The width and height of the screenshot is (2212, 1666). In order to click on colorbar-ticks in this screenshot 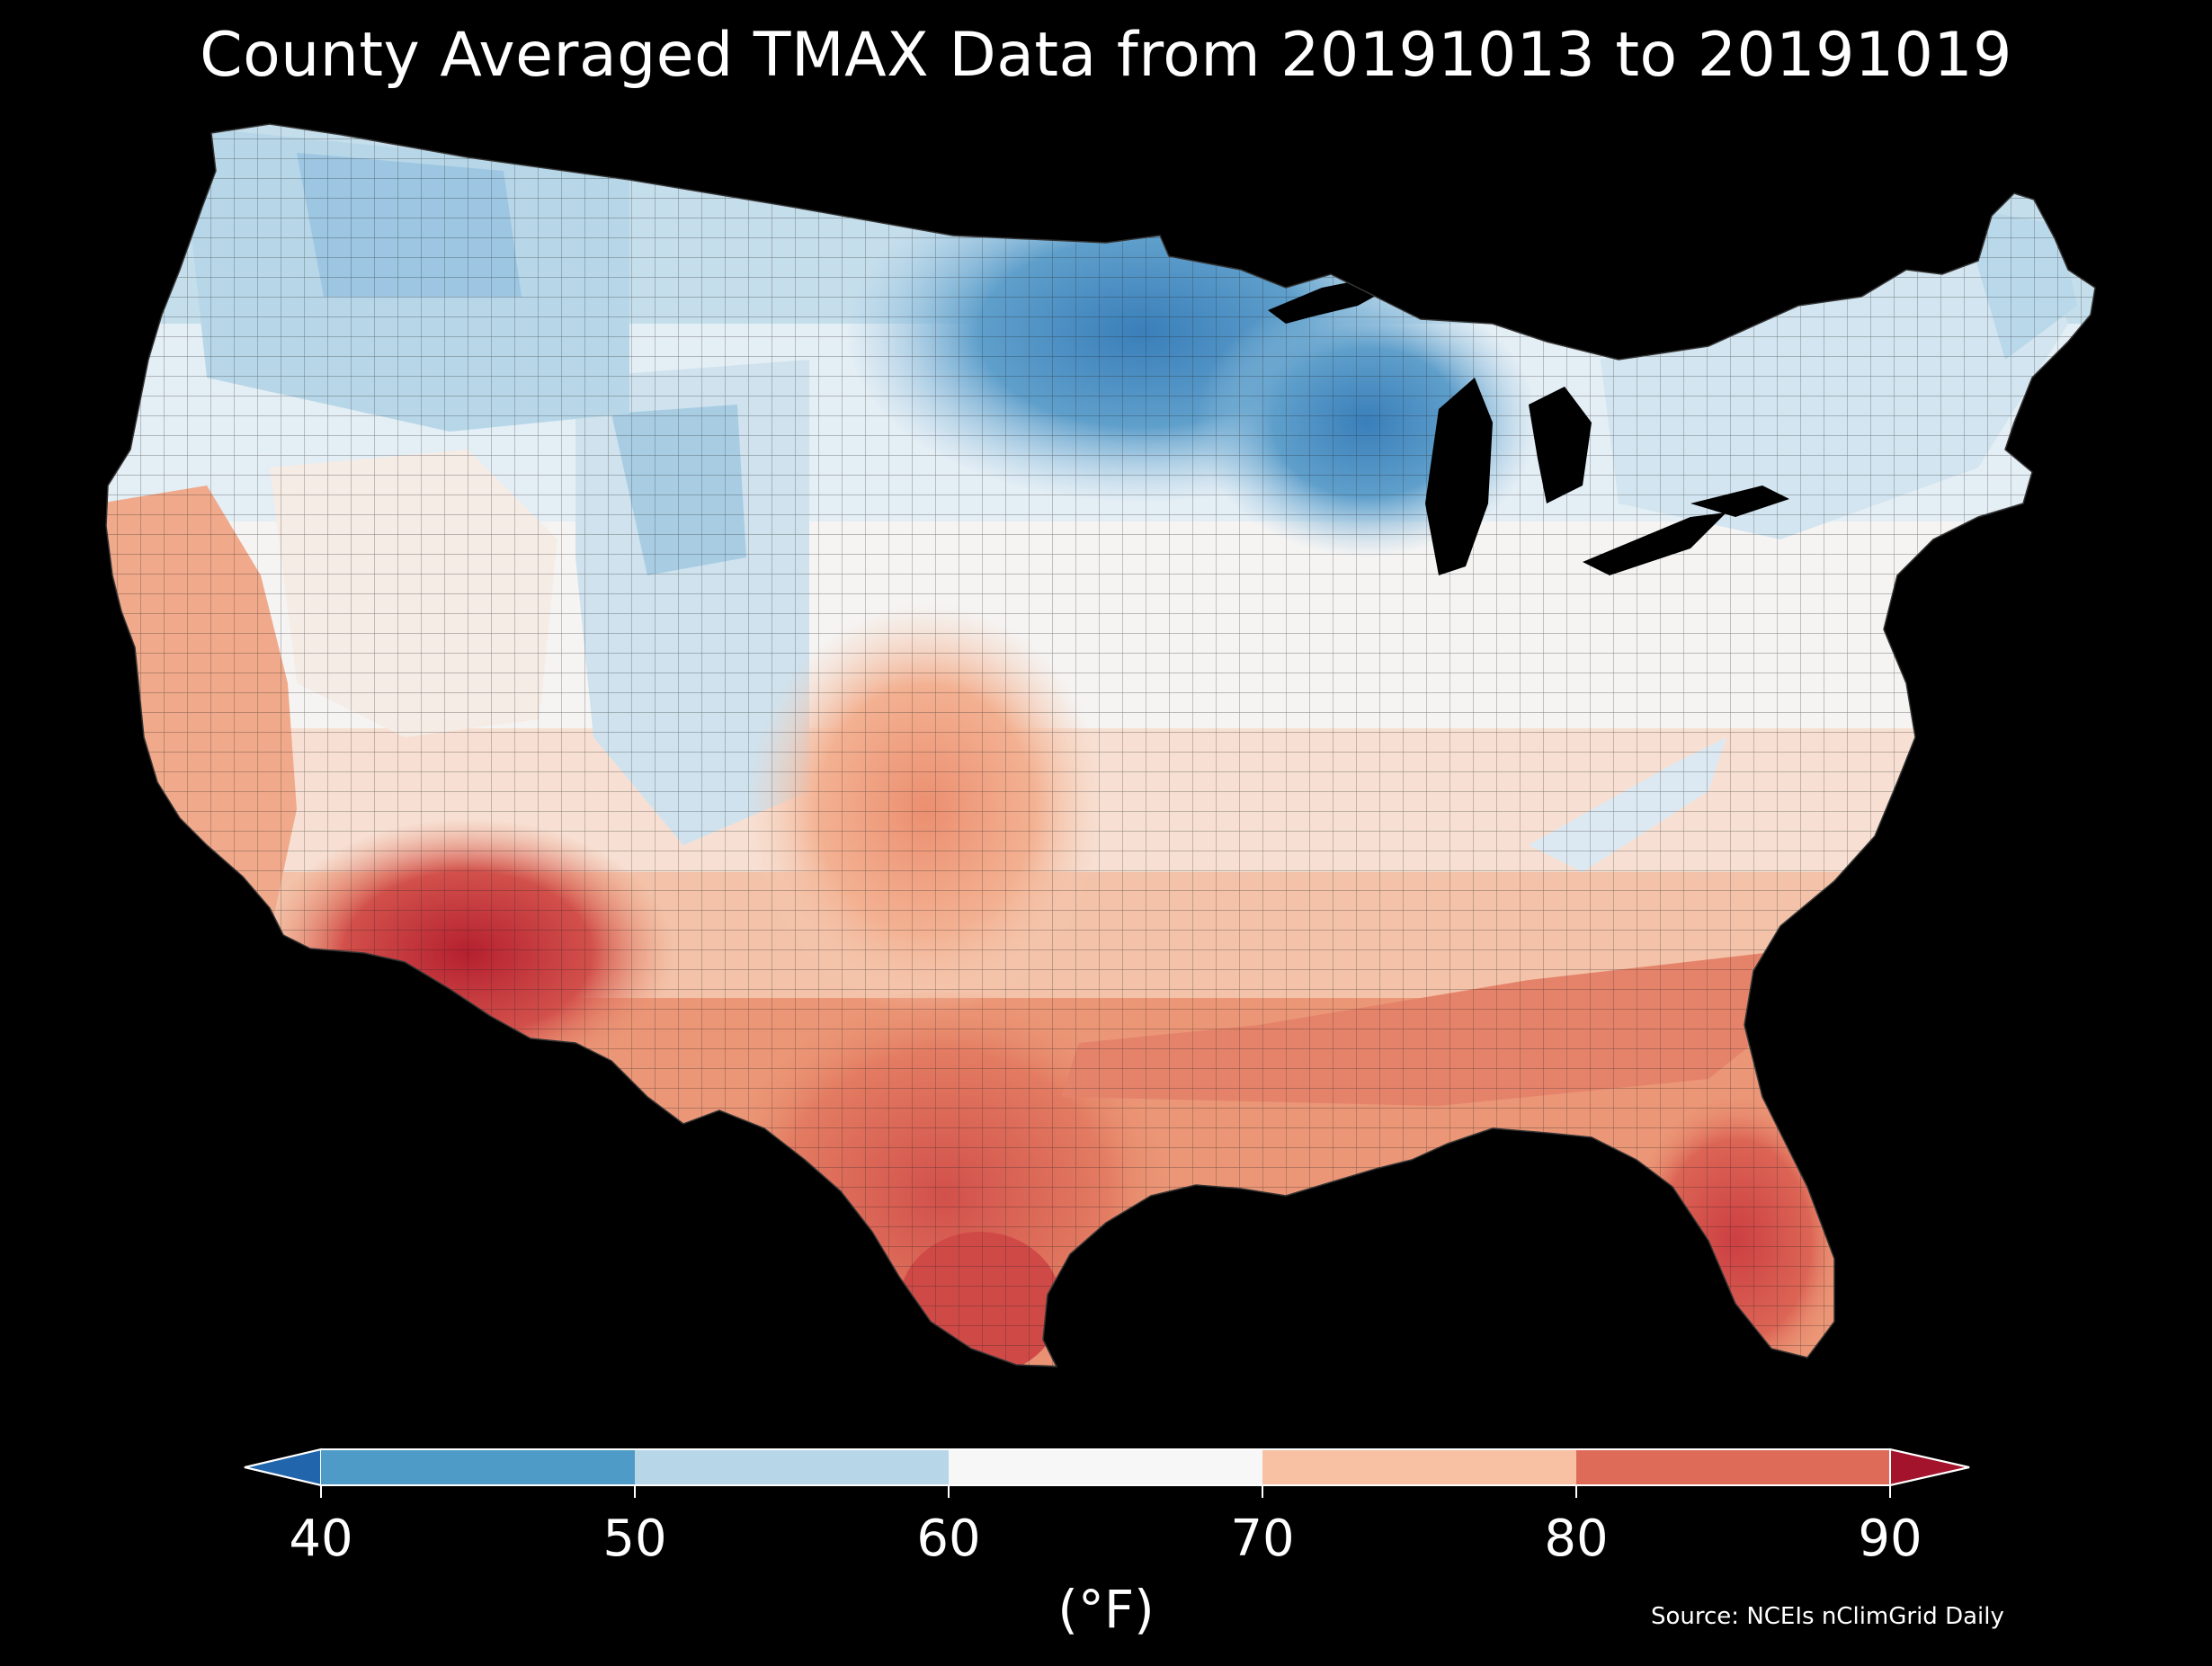, I will do `click(1105, 1491)`.